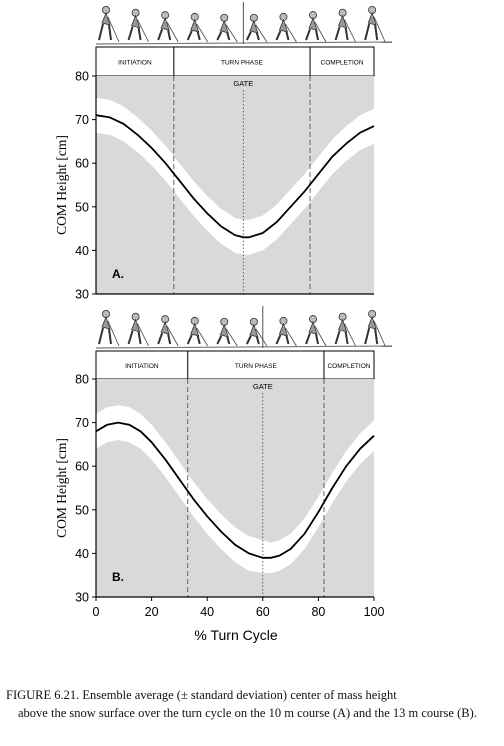  Describe the element at coordinates (318, 612) in the screenshot. I see `x-tick-label: 80` at that location.